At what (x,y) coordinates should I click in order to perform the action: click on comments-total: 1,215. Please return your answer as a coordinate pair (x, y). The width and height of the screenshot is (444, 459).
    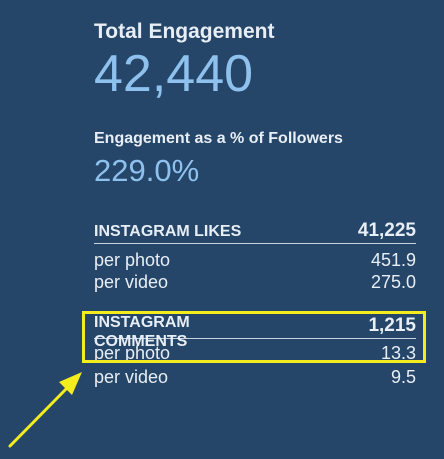
    Looking at the image, I should click on (392, 325).